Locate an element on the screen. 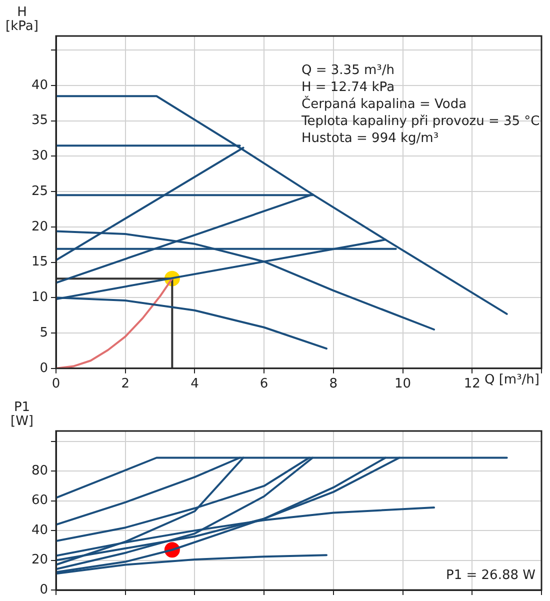  x-tick-label: 12 is located at coordinates (472, 384).